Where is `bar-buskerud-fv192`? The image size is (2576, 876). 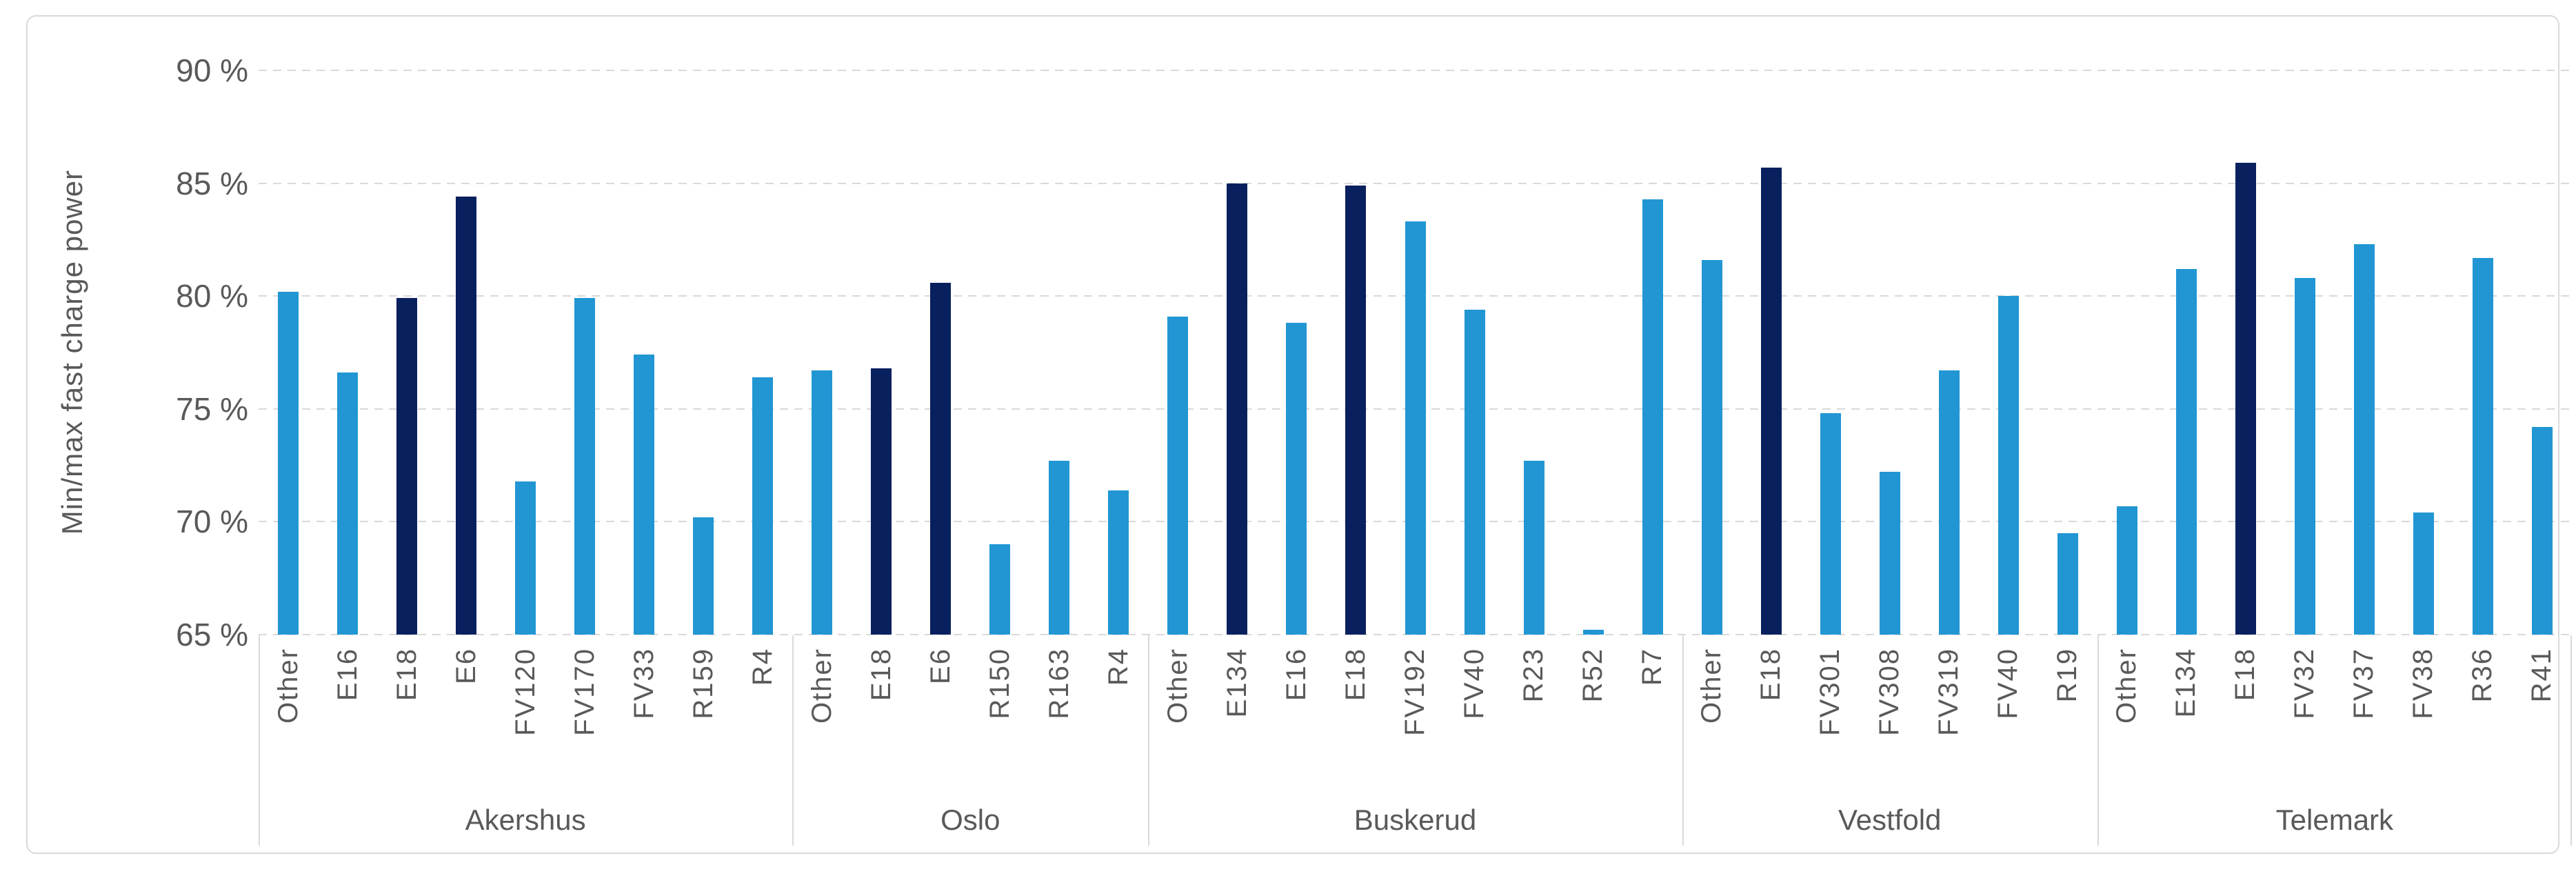 bar-buskerud-fv192 is located at coordinates (1415, 428).